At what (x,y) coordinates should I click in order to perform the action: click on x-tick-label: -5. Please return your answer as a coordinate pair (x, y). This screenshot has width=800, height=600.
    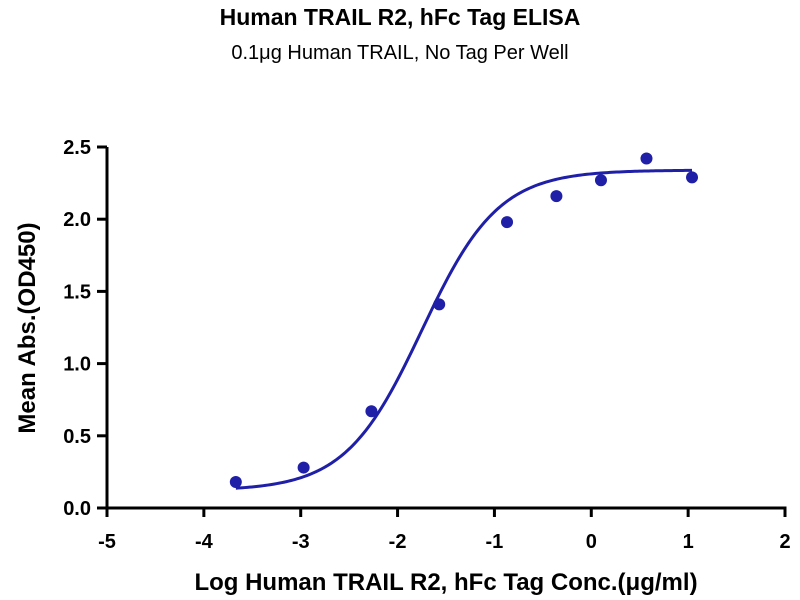
    Looking at the image, I should click on (107, 542).